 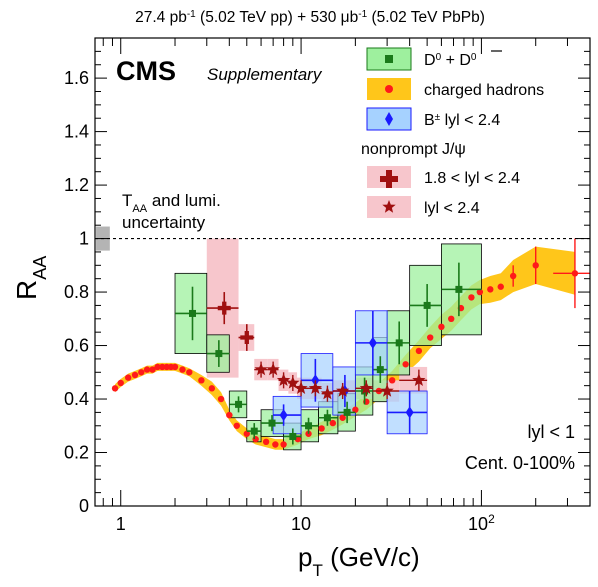 What do you see at coordinates (389, 206) in the screenshot?
I see `legend-jpsi-mid-marker` at bounding box center [389, 206].